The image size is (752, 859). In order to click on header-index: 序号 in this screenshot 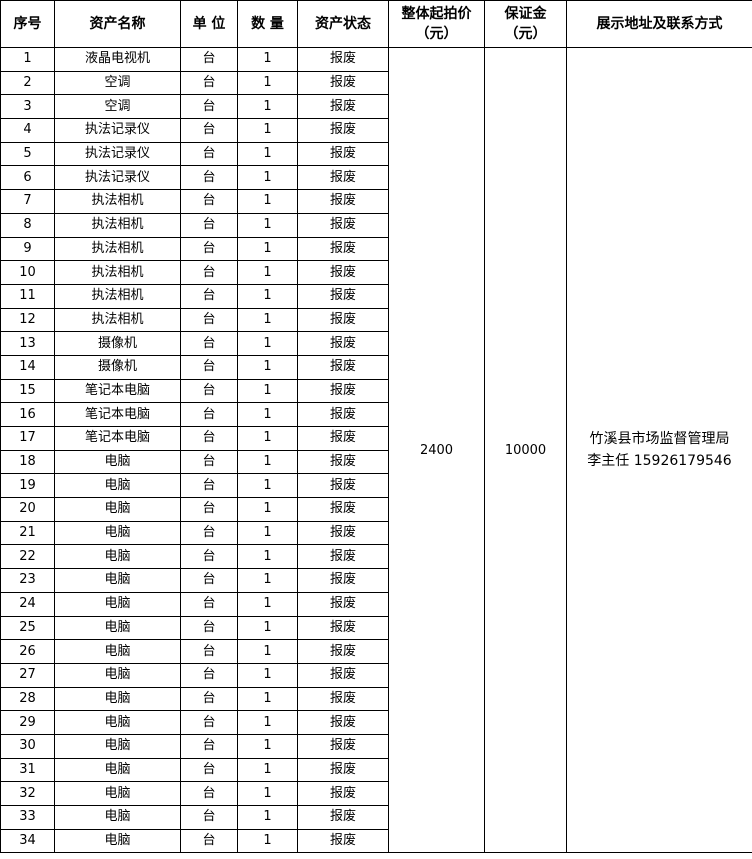, I will do `click(27, 24)`.